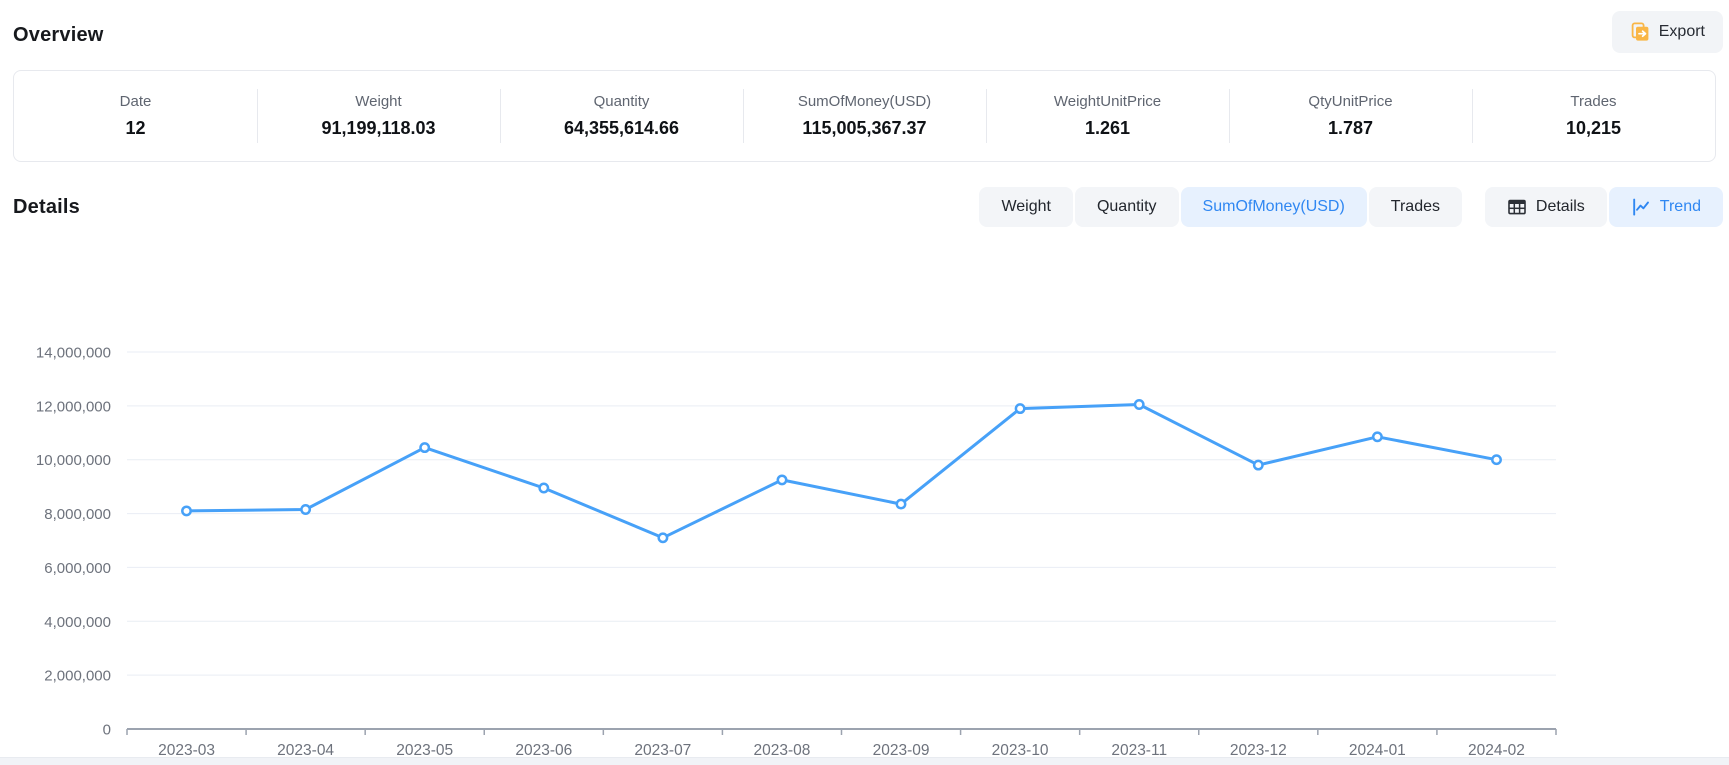 The image size is (1729, 765). Describe the element at coordinates (1680, 206) in the screenshot. I see `view-trend-label: Trend` at that location.